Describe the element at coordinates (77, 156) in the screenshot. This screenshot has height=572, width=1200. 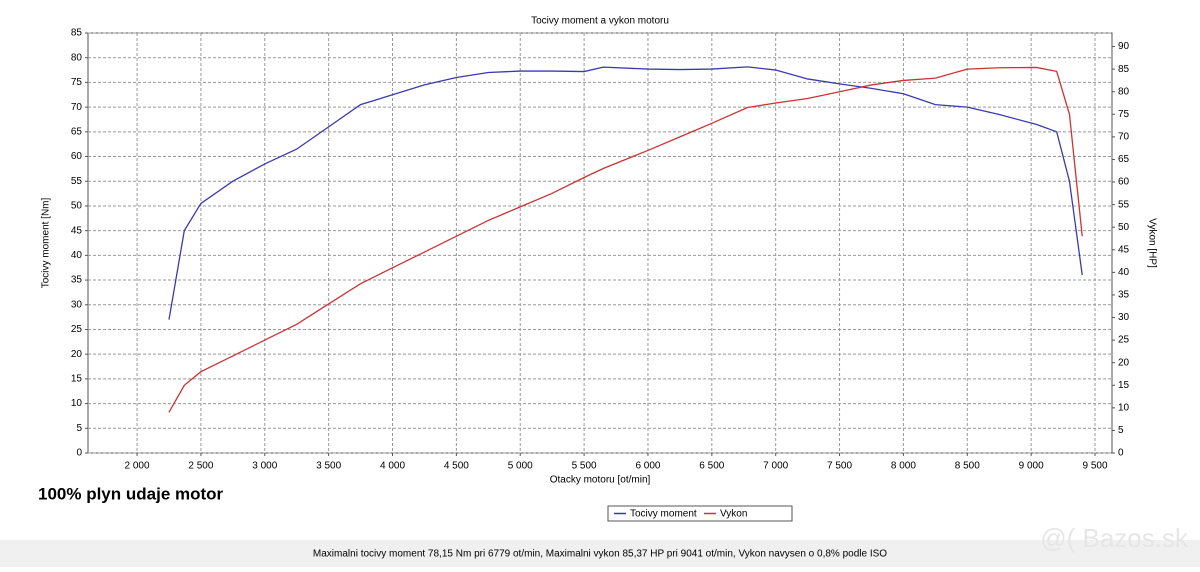
I see `y-tick-label: 60` at that location.